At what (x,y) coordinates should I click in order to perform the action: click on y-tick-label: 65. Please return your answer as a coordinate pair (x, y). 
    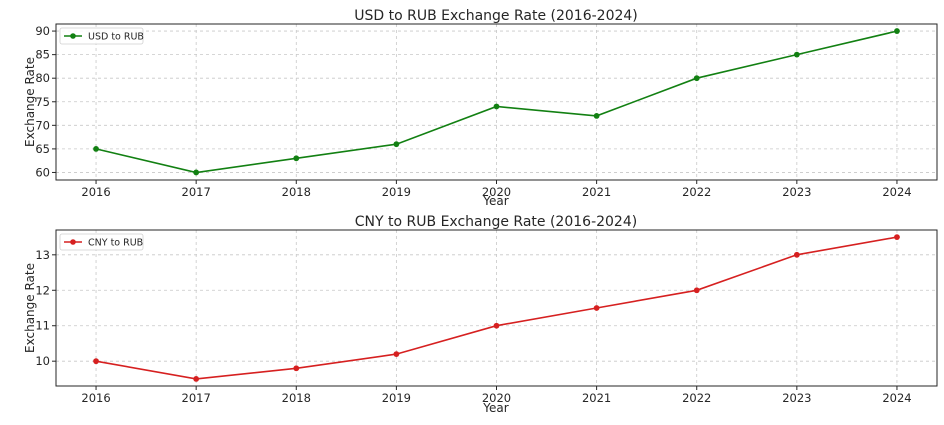
    Looking at the image, I should click on (42, 149).